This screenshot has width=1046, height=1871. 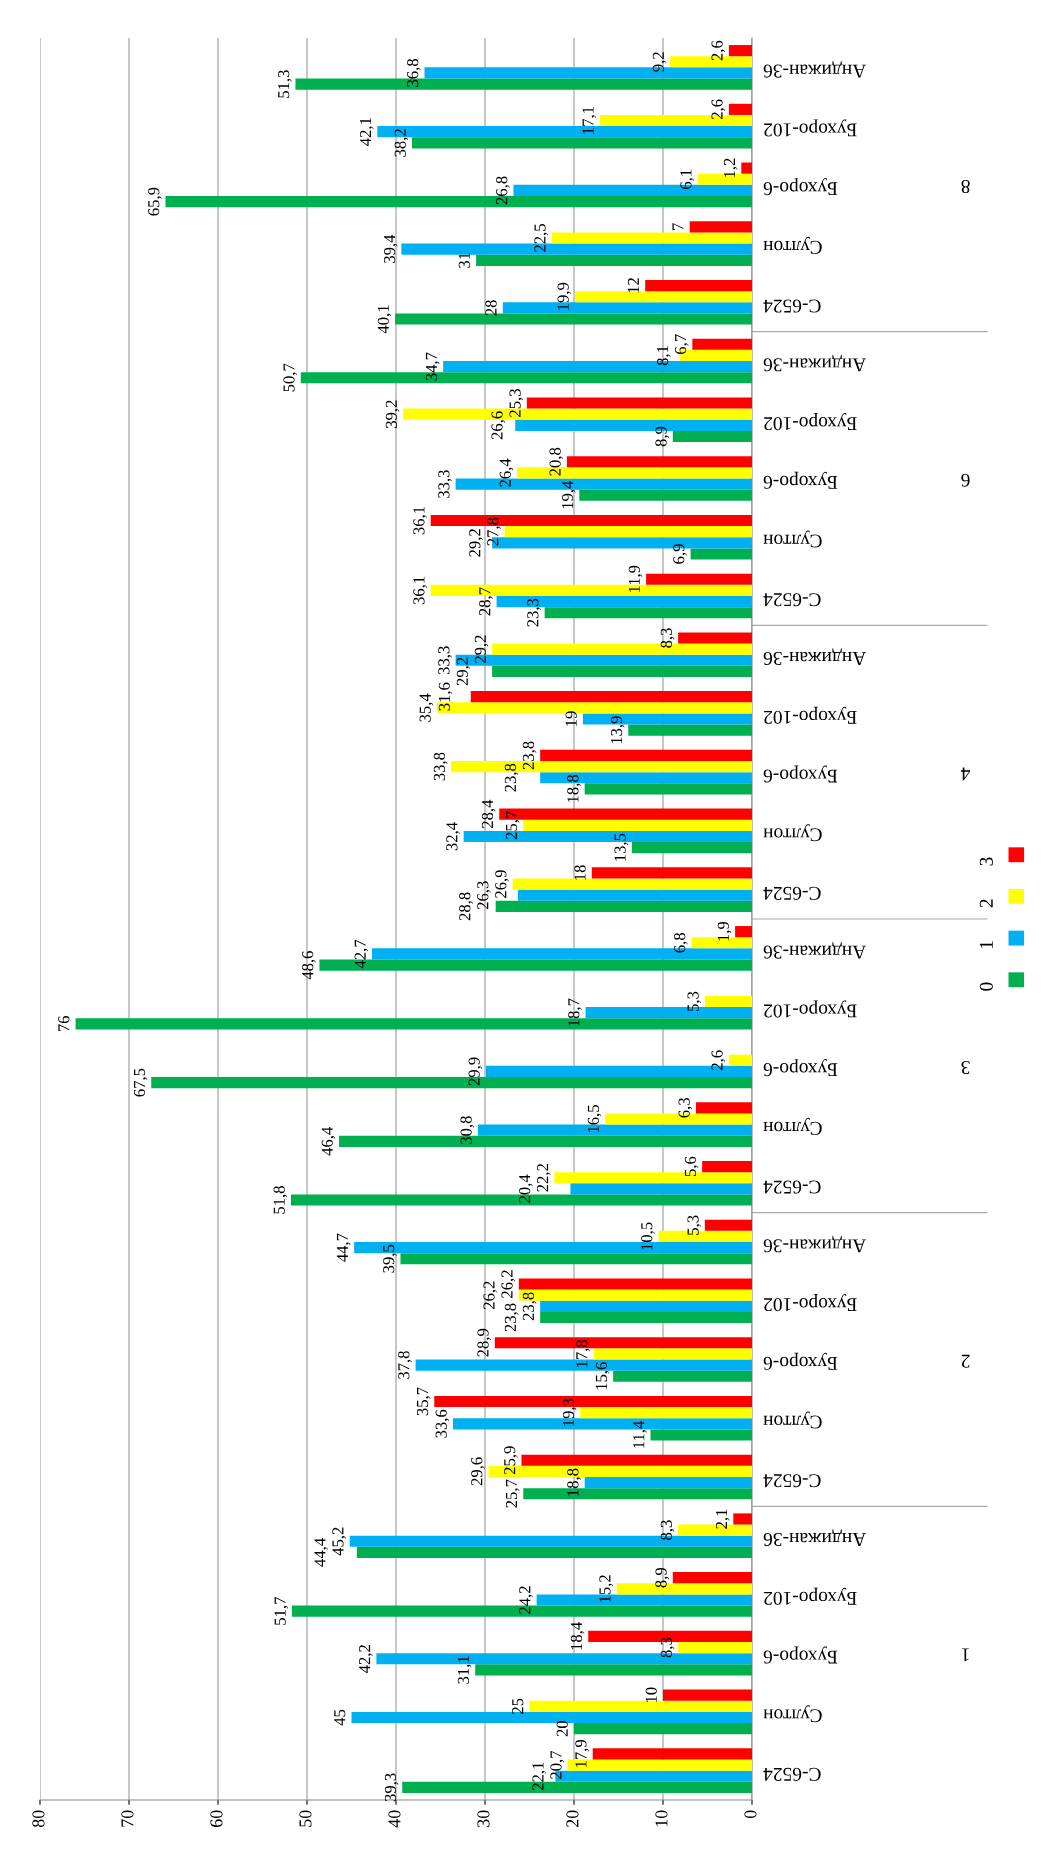 What do you see at coordinates (432, 366) in the screenshot?
I see `data-label: 34,7` at bounding box center [432, 366].